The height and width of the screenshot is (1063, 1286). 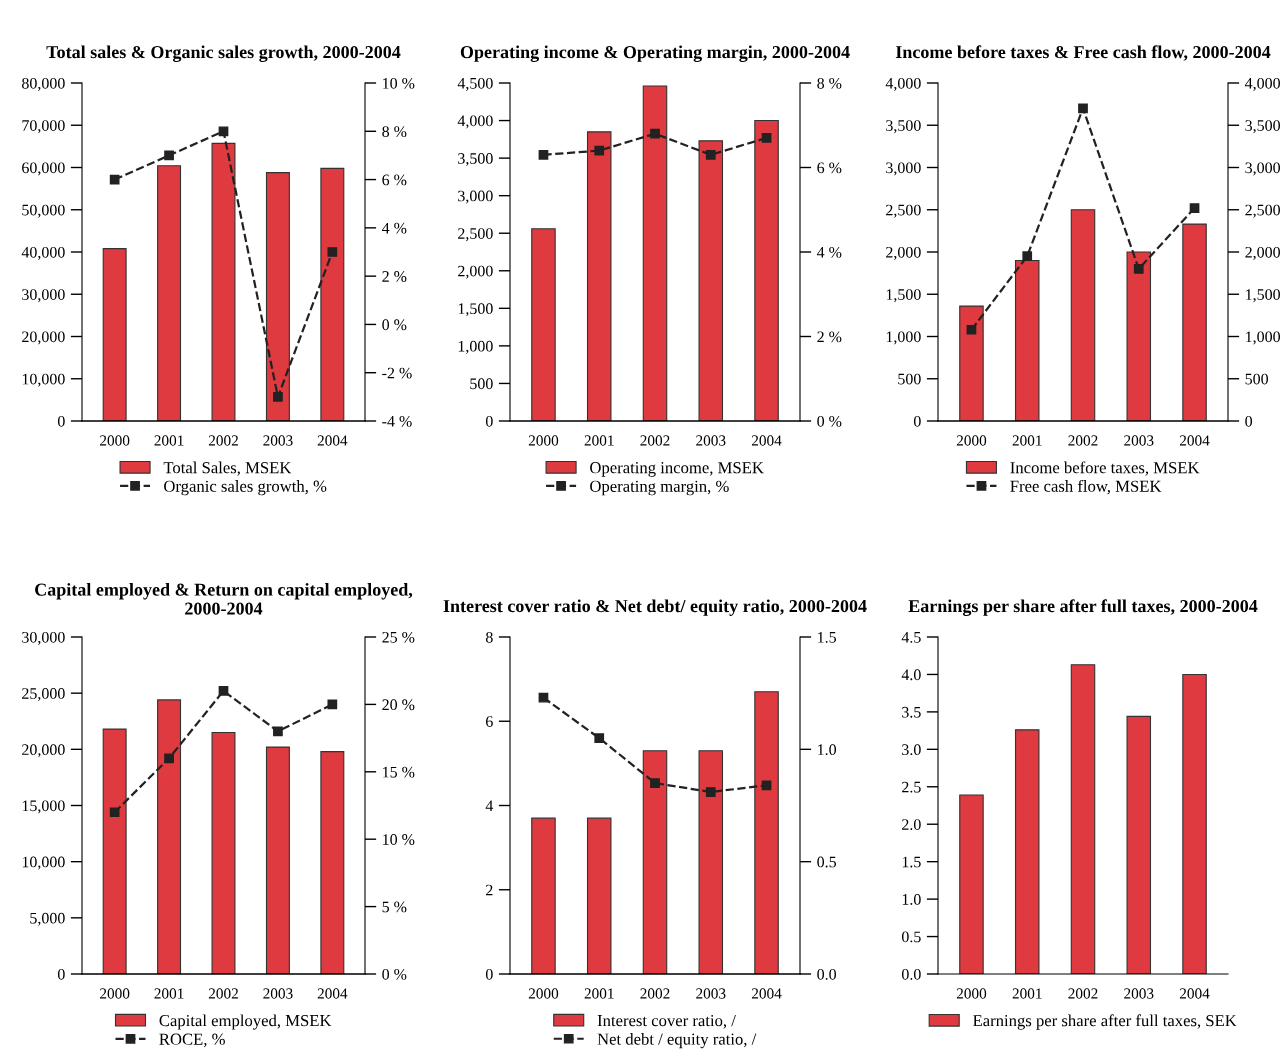 I want to click on y2-tick-label: 2,000, so click(x=1262, y=253).